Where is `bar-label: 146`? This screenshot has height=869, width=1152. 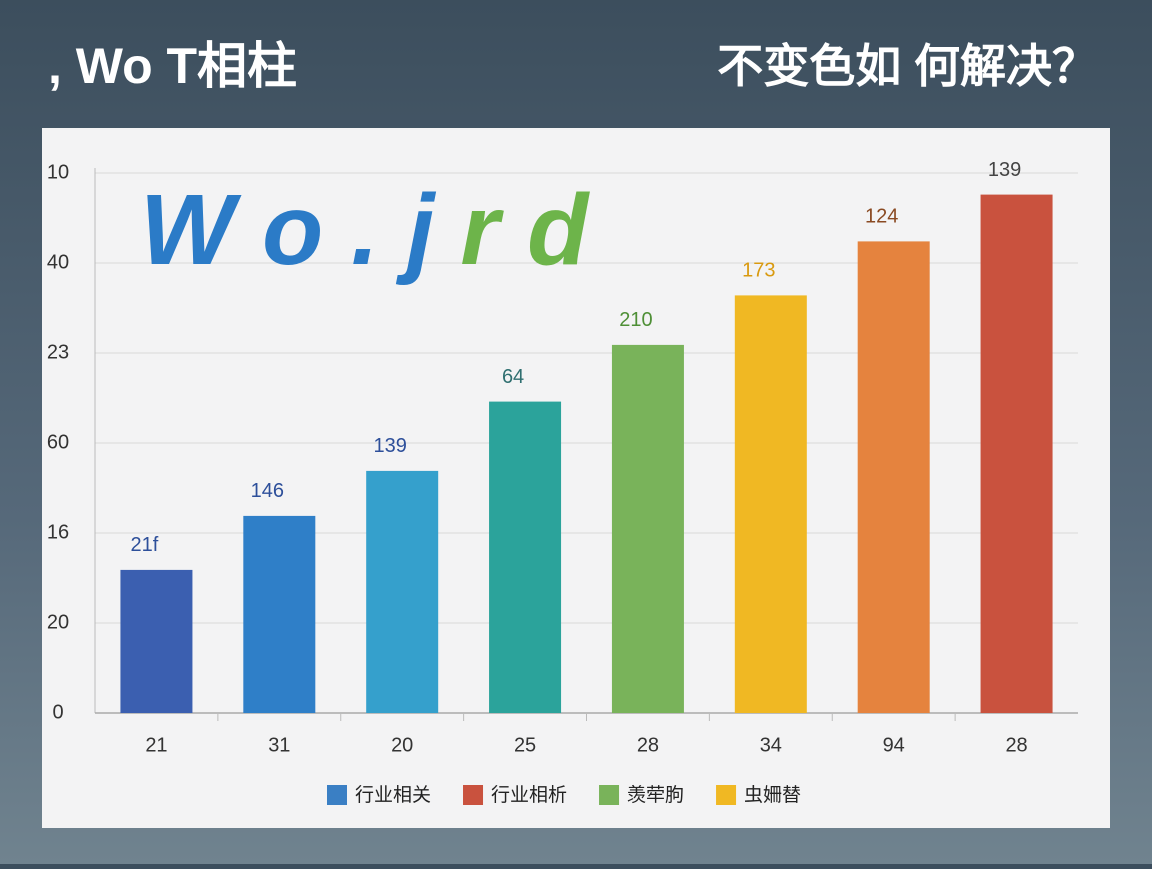 bar-label: 146 is located at coordinates (267, 491).